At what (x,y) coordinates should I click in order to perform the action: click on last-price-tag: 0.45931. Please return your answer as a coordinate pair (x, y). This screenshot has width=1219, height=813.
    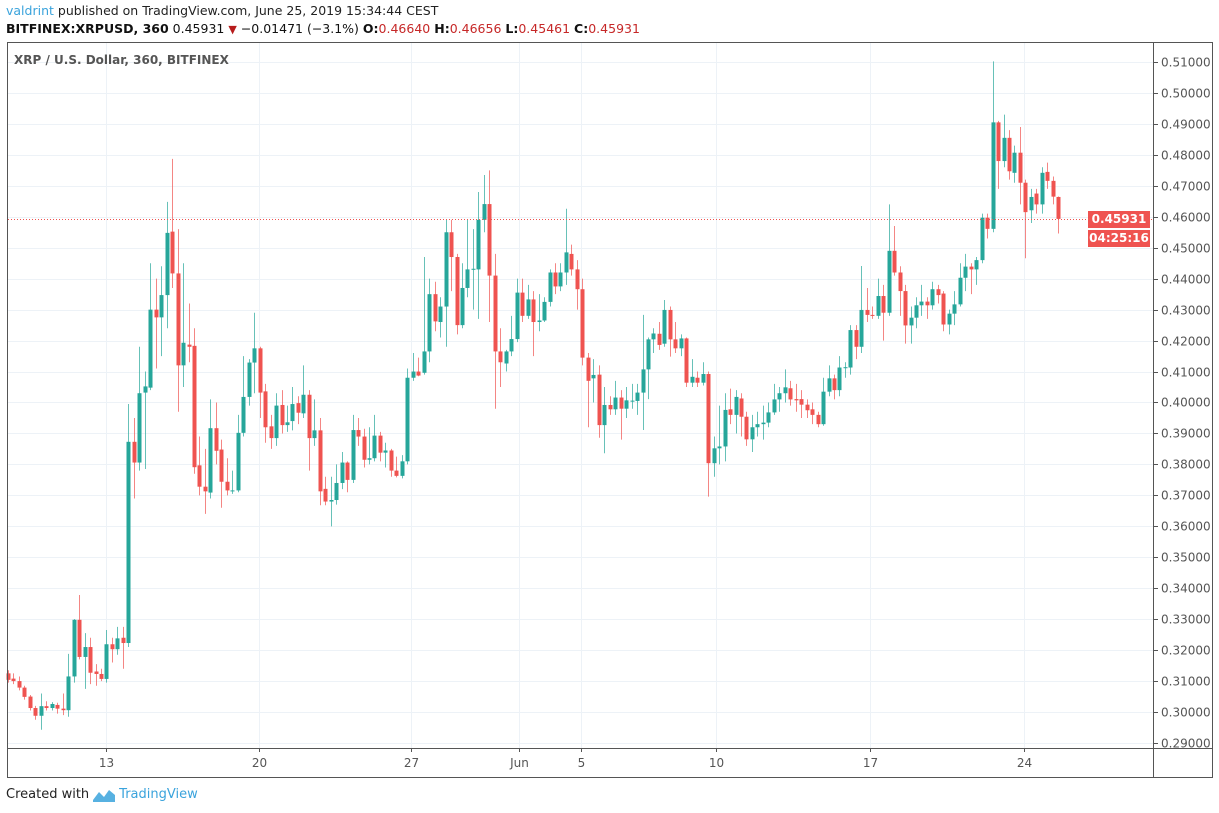
    Looking at the image, I should click on (1119, 219).